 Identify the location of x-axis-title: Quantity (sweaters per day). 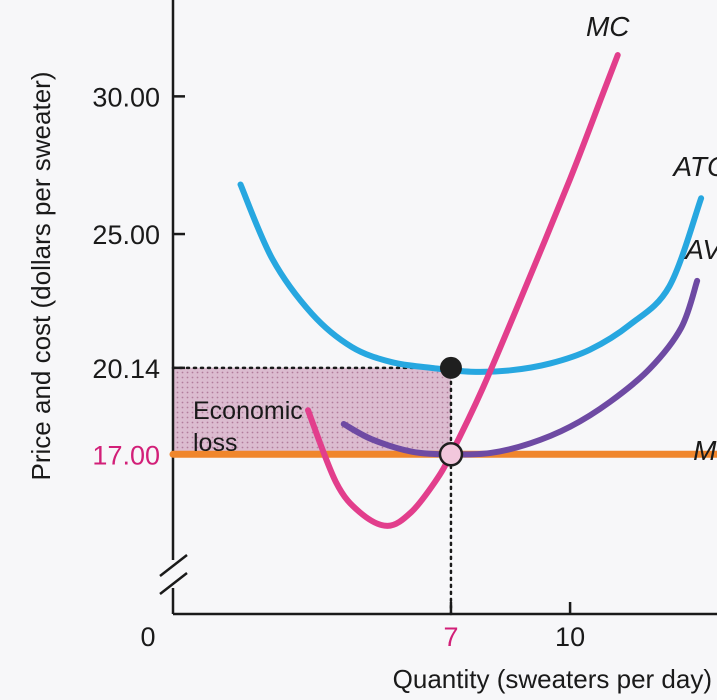
(552, 679).